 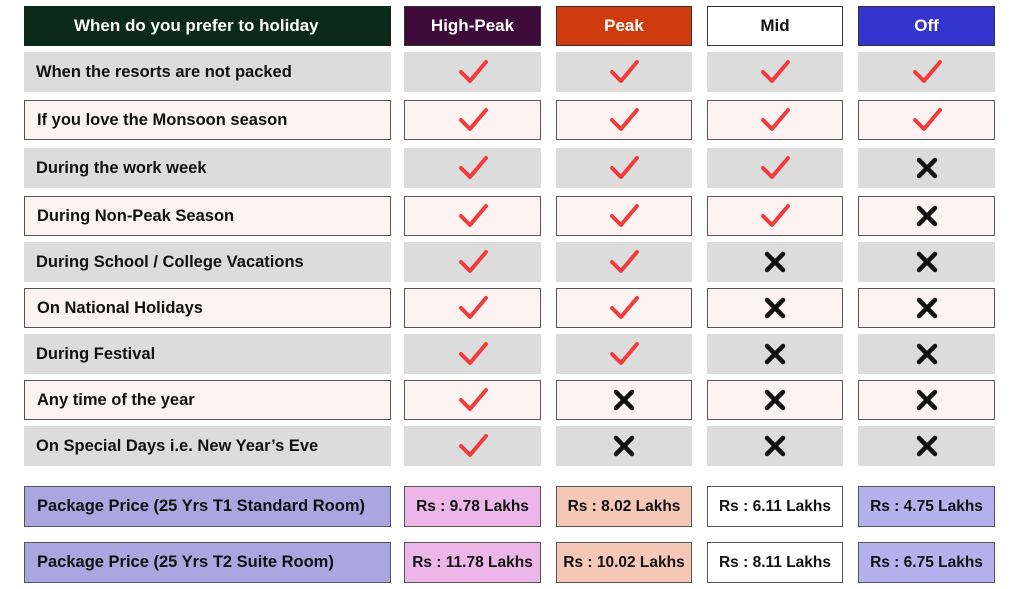 I want to click on header-column-mid: Mid, so click(x=775, y=26).